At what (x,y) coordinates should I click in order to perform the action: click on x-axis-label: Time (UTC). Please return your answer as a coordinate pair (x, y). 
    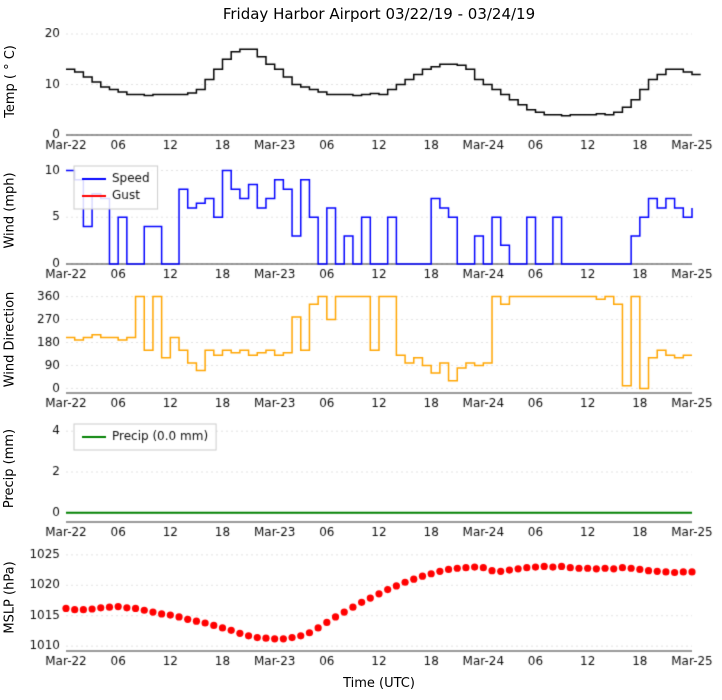
    Looking at the image, I should click on (379, 683).